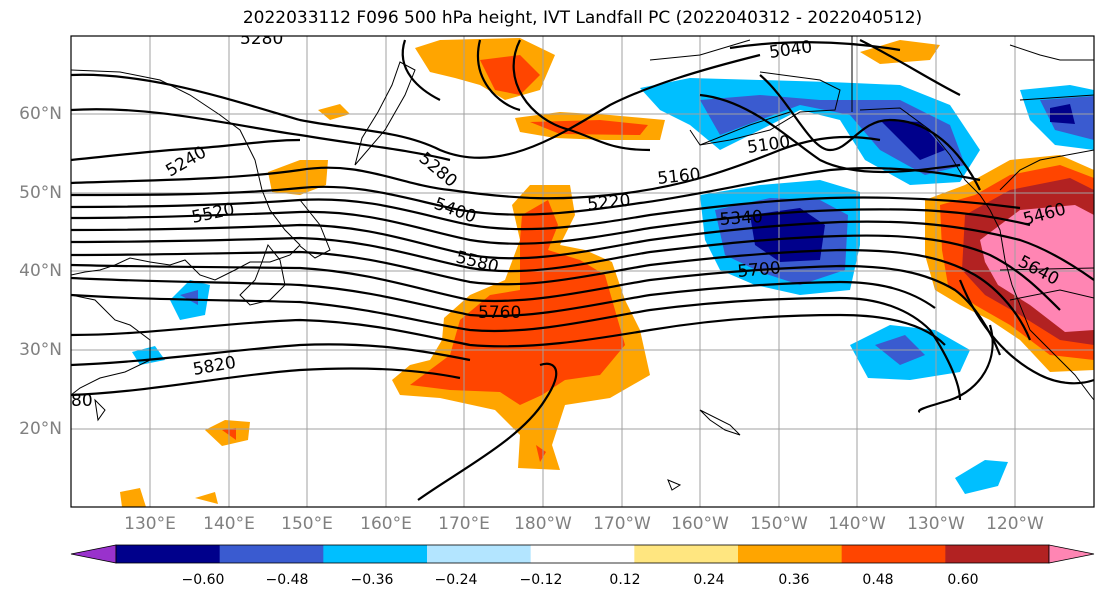  What do you see at coordinates (1015, 524) in the screenshot?
I see `lon-label: 120°W` at bounding box center [1015, 524].